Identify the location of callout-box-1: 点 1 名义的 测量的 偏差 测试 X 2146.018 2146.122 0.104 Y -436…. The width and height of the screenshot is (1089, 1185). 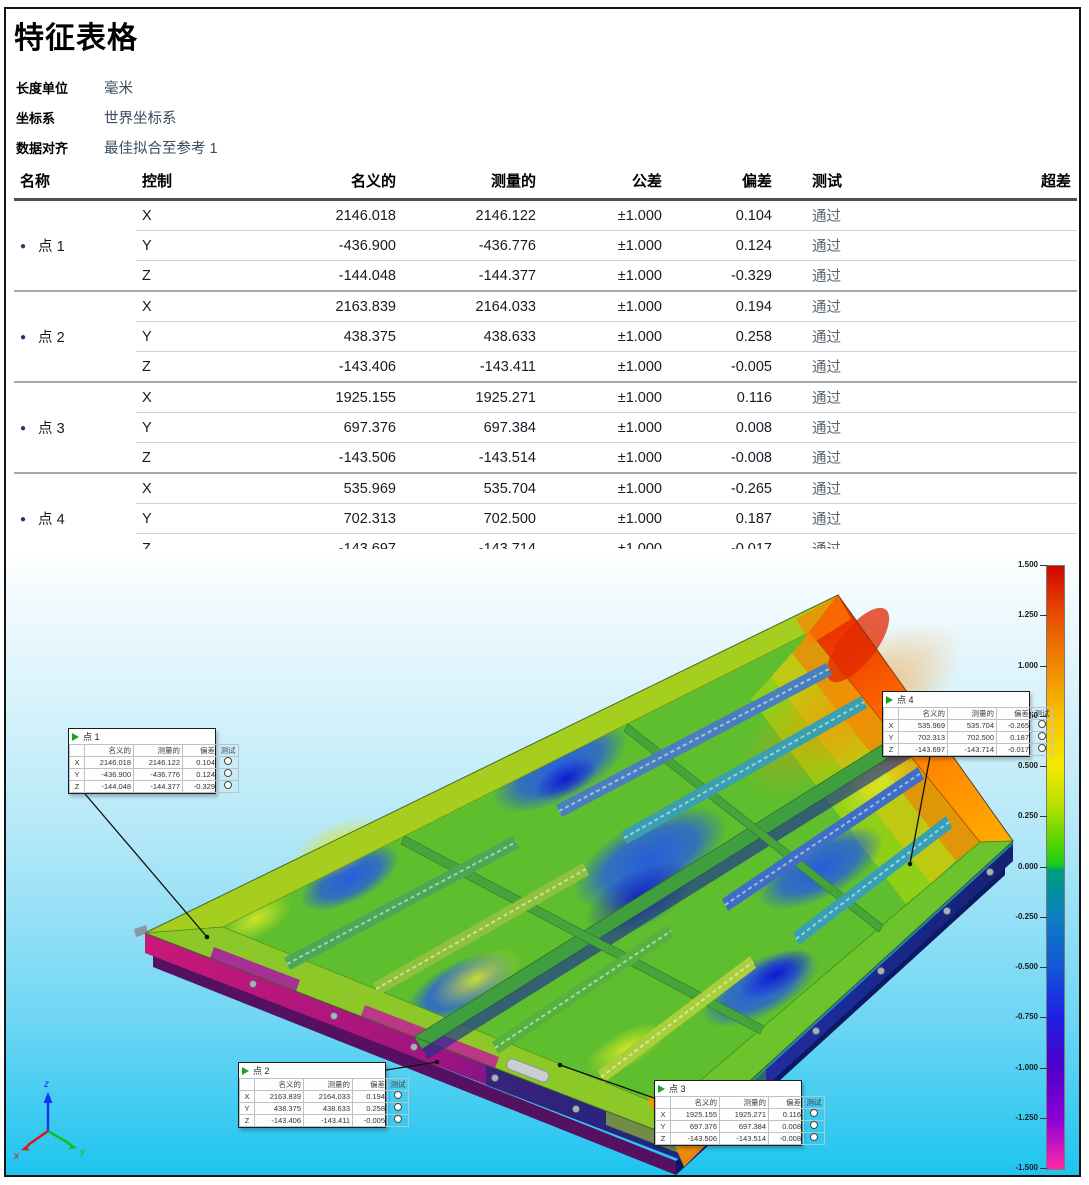
(153, 761).